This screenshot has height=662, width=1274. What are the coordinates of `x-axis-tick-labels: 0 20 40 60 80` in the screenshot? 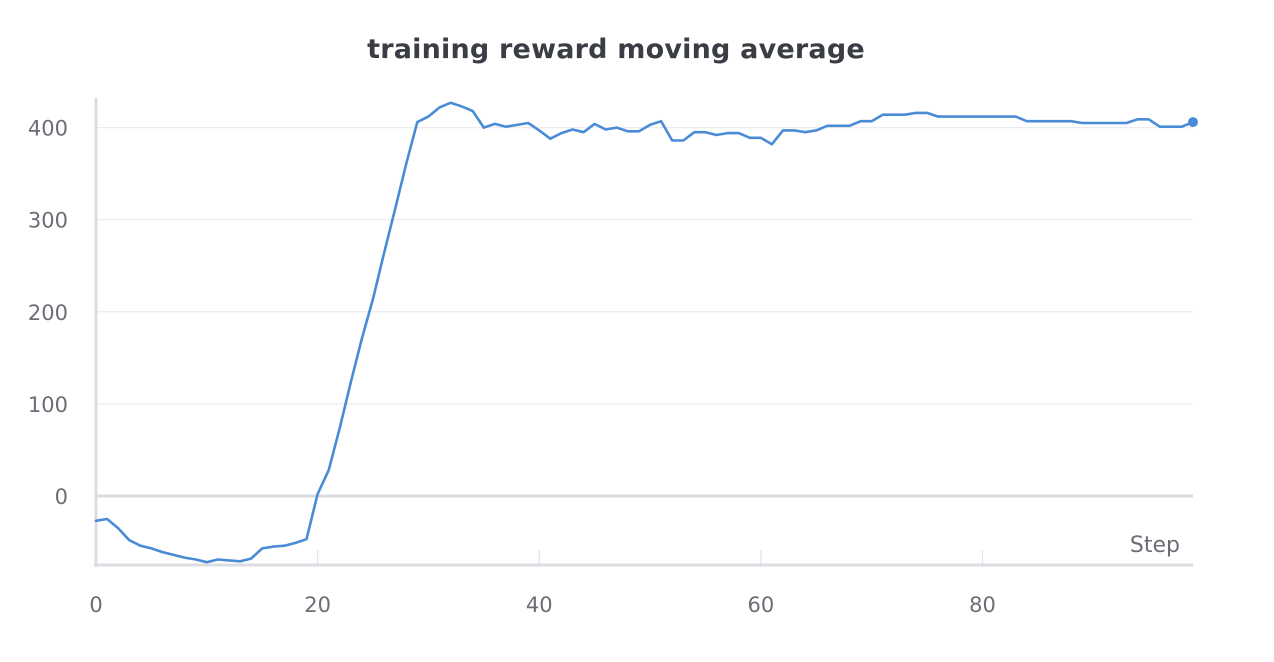 It's located at (542, 605).